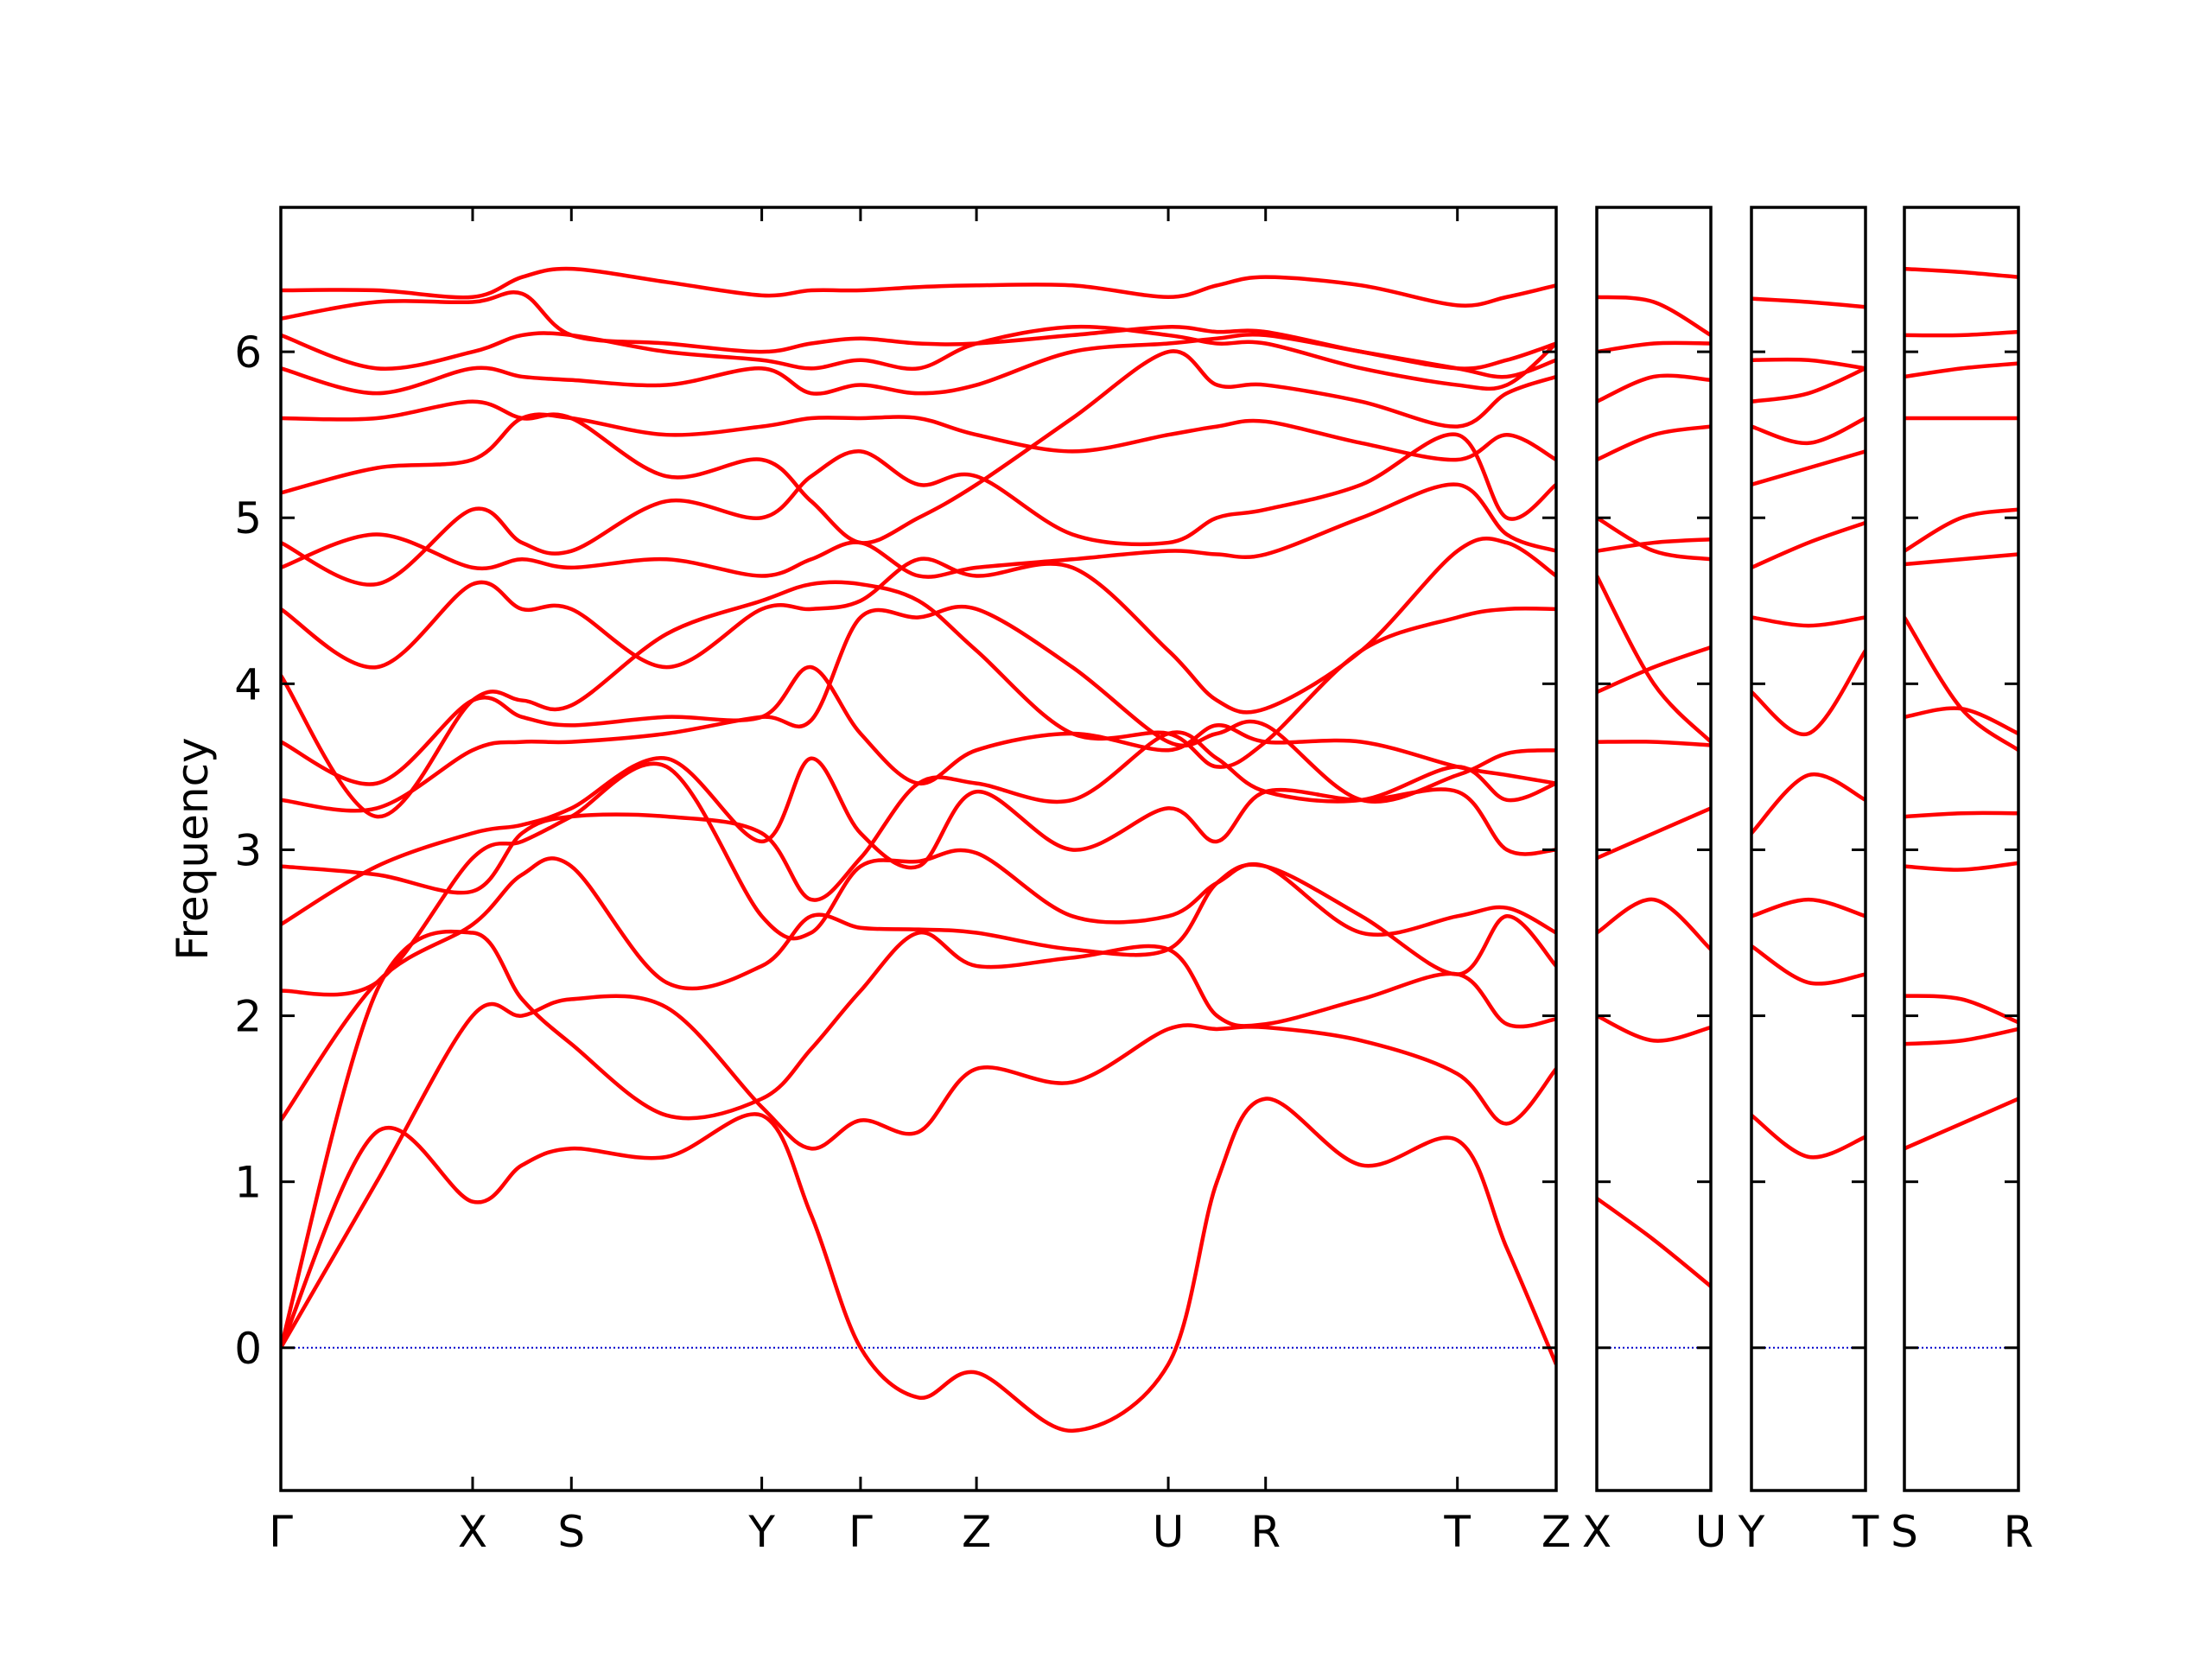  What do you see at coordinates (248, 352) in the screenshot?
I see `y-tick-label: 6` at bounding box center [248, 352].